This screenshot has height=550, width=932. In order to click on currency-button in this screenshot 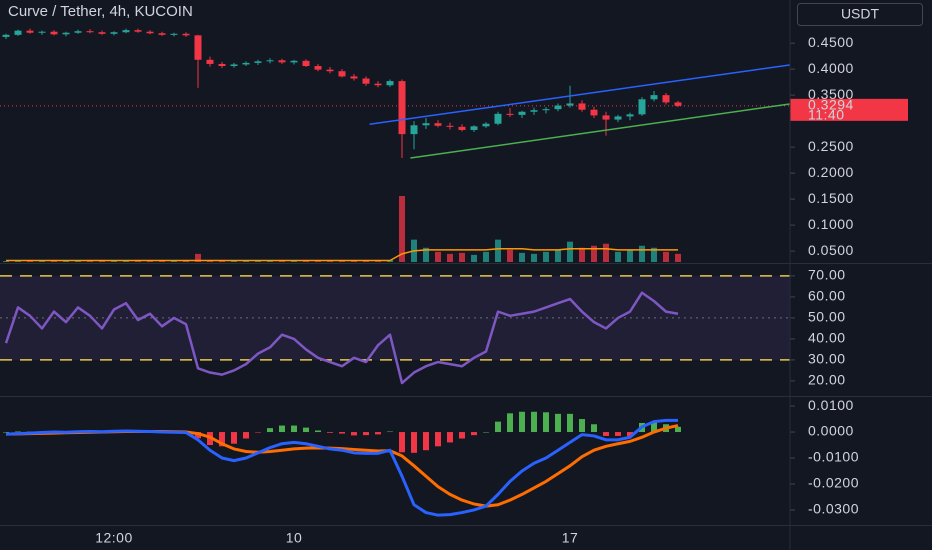, I will do `click(860, 14)`.